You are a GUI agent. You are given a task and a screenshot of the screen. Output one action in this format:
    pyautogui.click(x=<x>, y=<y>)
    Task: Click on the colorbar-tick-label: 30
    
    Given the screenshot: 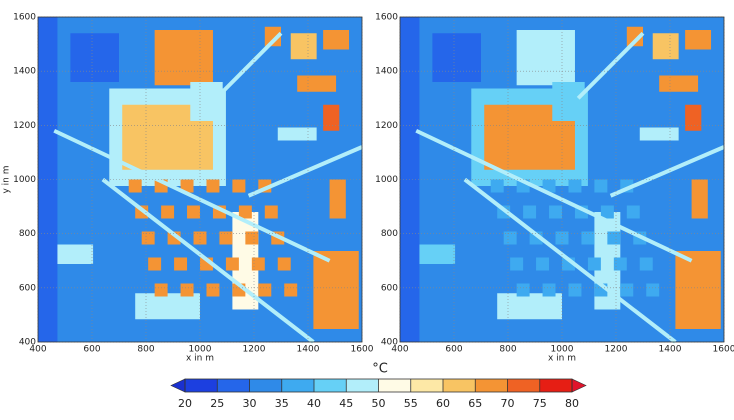 What is the action you would take?
    pyautogui.click(x=250, y=403)
    